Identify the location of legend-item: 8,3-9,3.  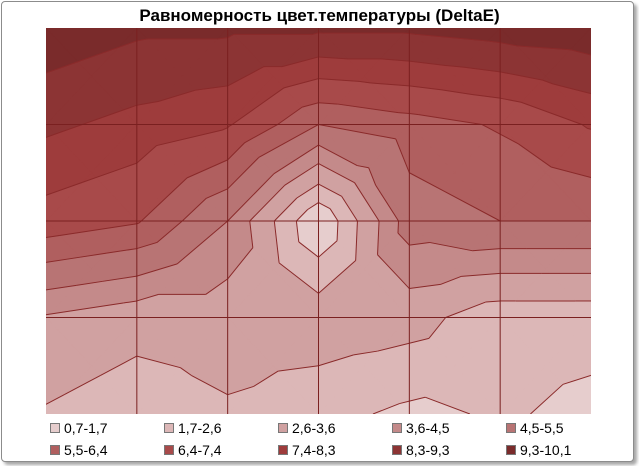
(449, 450).